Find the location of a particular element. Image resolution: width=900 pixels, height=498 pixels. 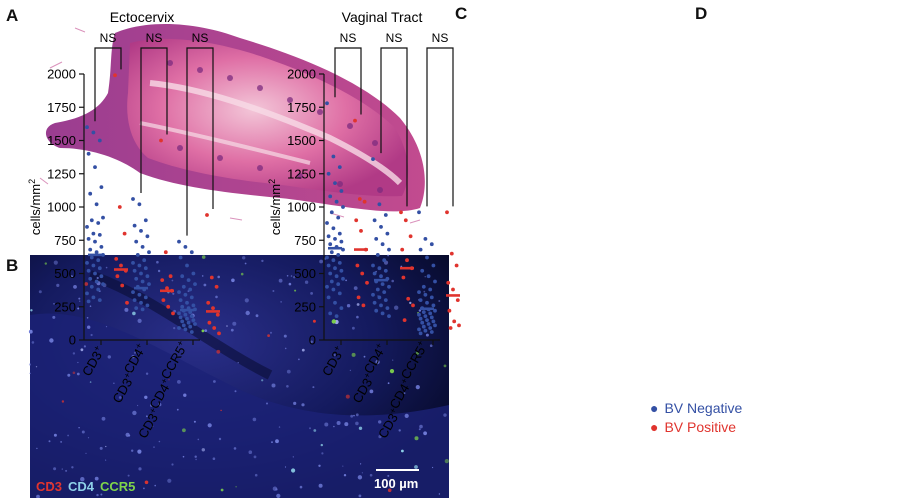

stain-legend: CD3 CD4 CCR5 is located at coordinates (85, 486).